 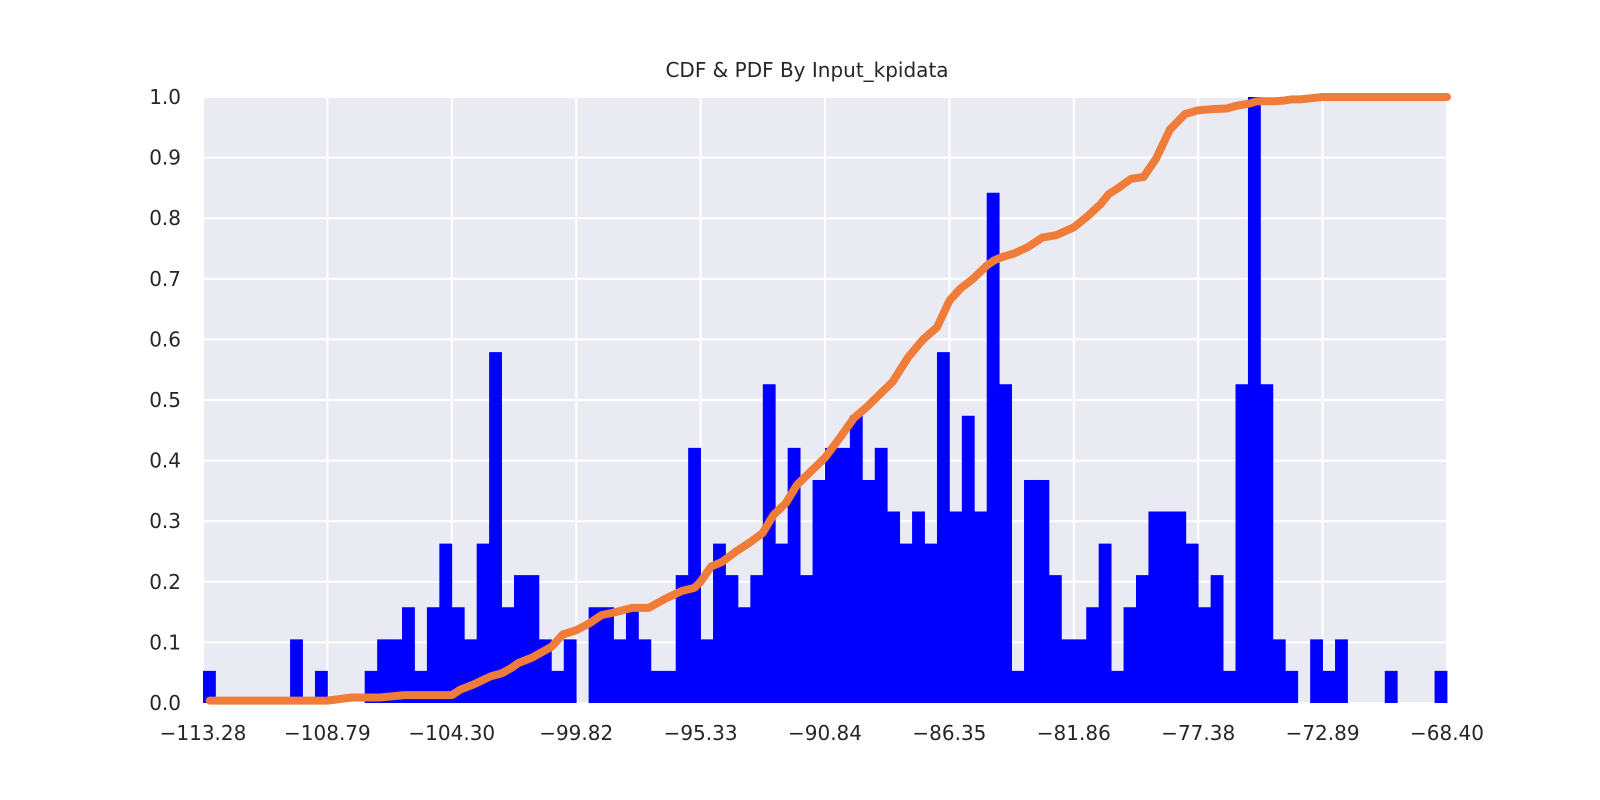 What do you see at coordinates (165, 339) in the screenshot?
I see `y-tick-label: 0.6` at bounding box center [165, 339].